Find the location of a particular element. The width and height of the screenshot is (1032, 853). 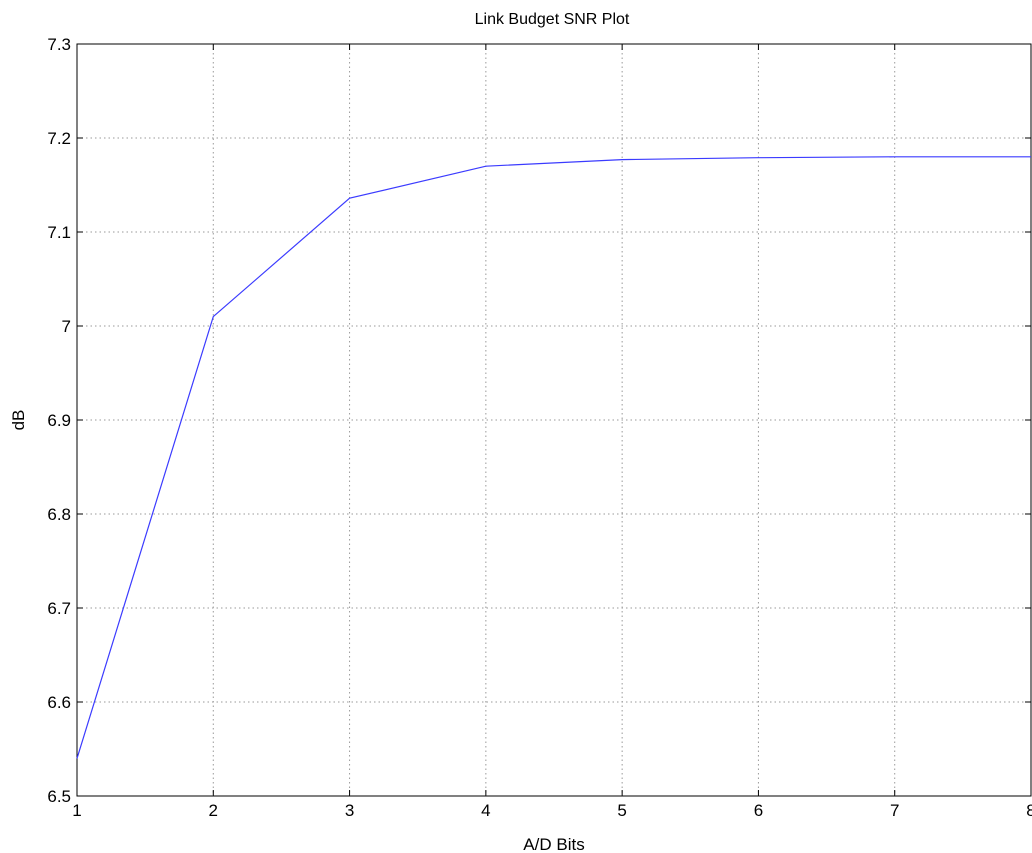

y-tick-label: 7.3 is located at coordinates (59, 44).